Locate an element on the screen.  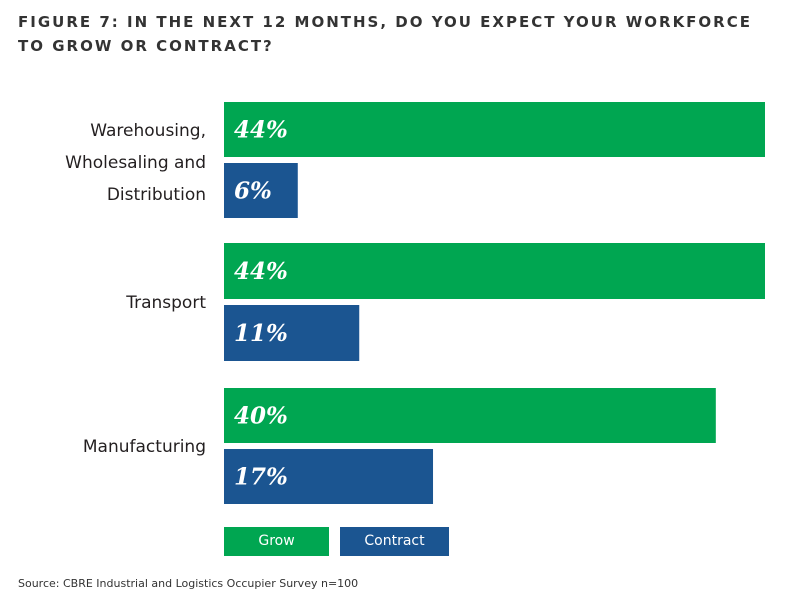
legend-item-grow: Grow is located at coordinates (276, 541).